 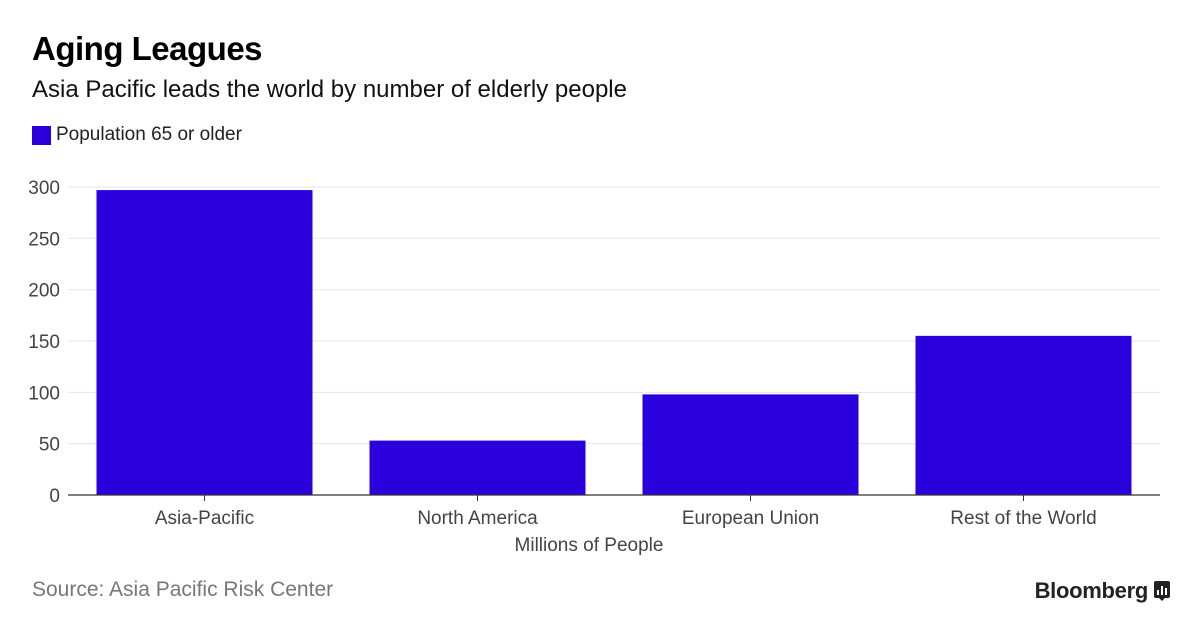 What do you see at coordinates (589, 545) in the screenshot?
I see `x-axis-label: Millions of People` at bounding box center [589, 545].